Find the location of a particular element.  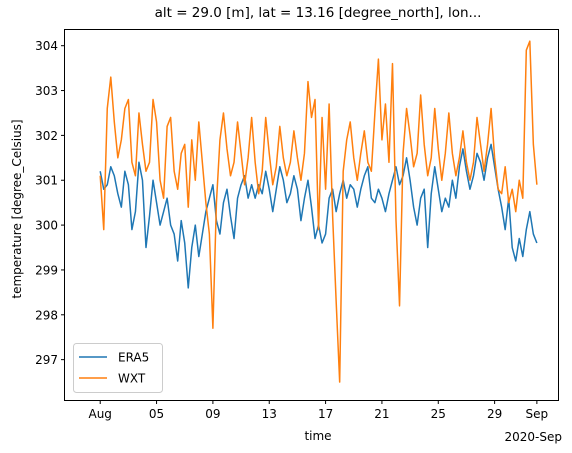

legend-label-wxt: WXT is located at coordinates (132, 379).